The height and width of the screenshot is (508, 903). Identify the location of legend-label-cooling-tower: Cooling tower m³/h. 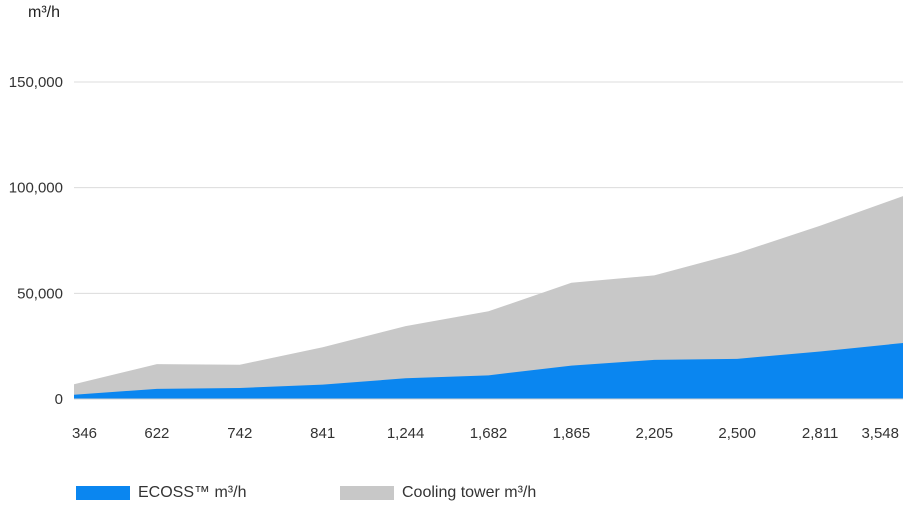
(469, 492).